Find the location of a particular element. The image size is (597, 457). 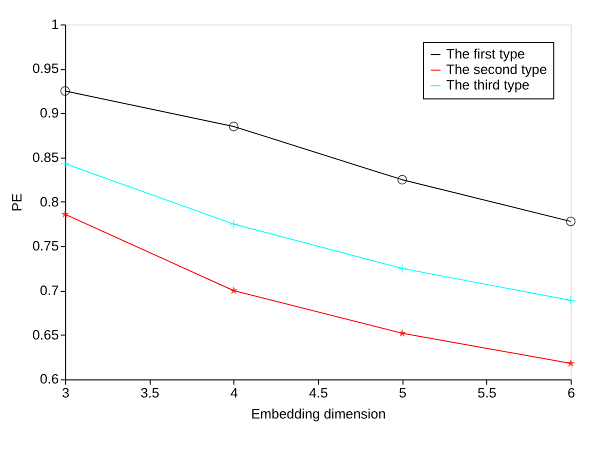

legend-label: The second type is located at coordinates (496, 70).